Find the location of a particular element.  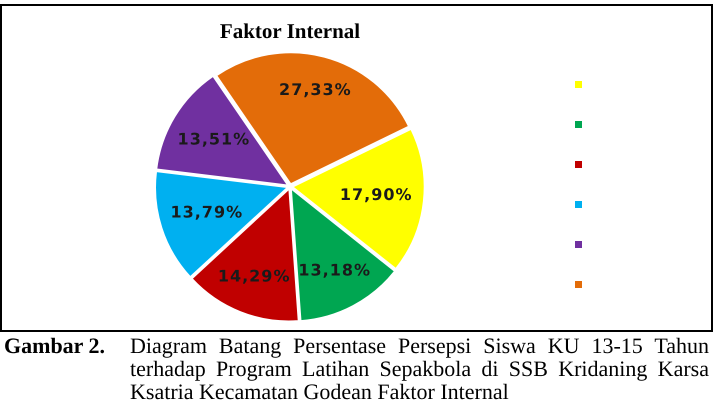

data-label: 13,51% is located at coordinates (214, 138).